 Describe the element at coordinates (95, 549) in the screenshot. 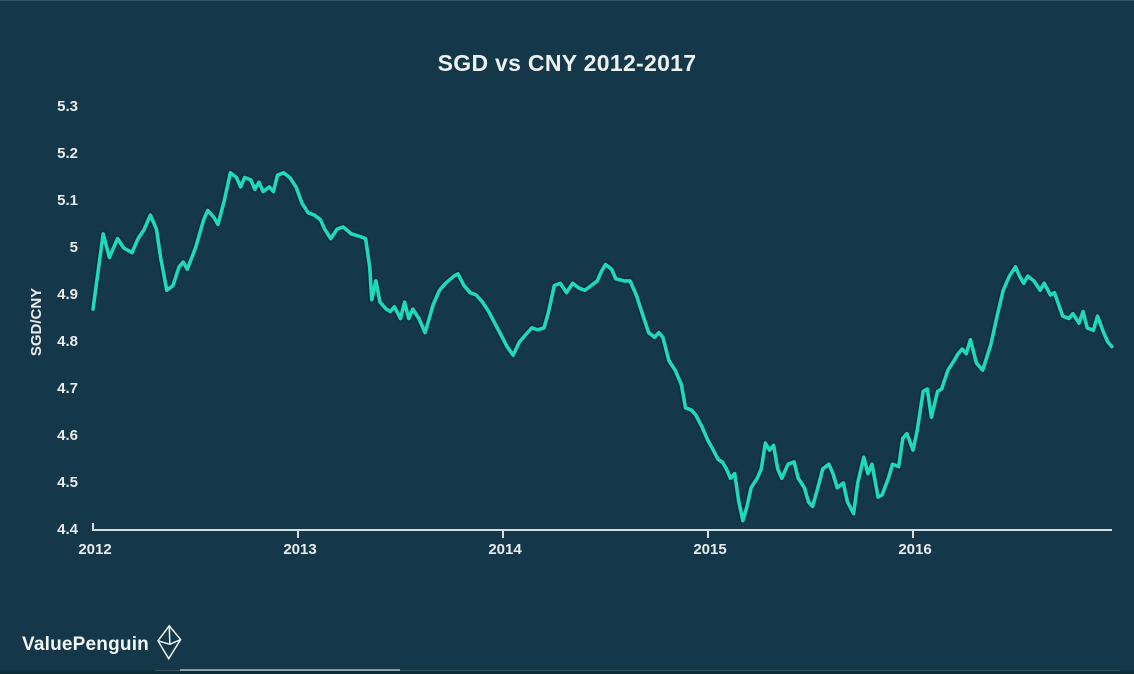

I see `x-tick-label: 2012` at that location.